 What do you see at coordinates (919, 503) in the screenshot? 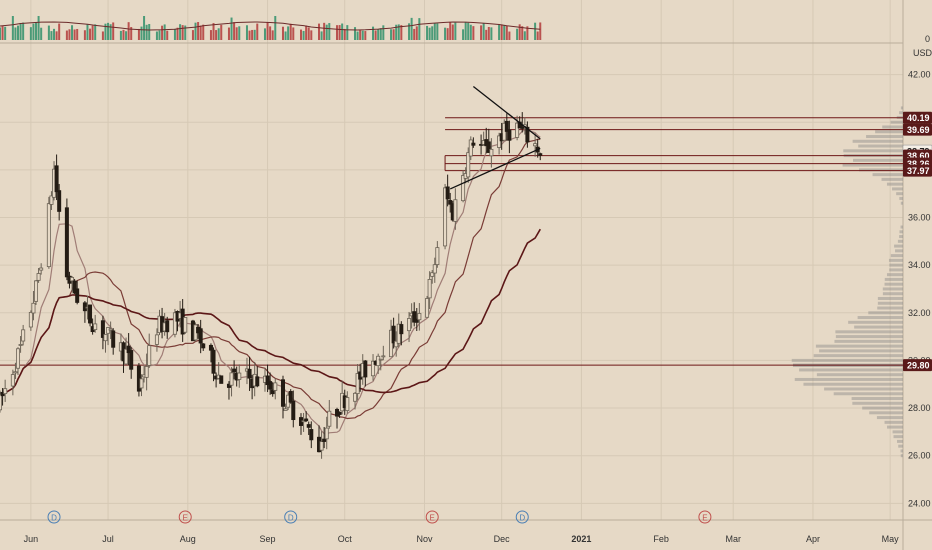
I see `price-tick-label: 24.00` at bounding box center [919, 503].